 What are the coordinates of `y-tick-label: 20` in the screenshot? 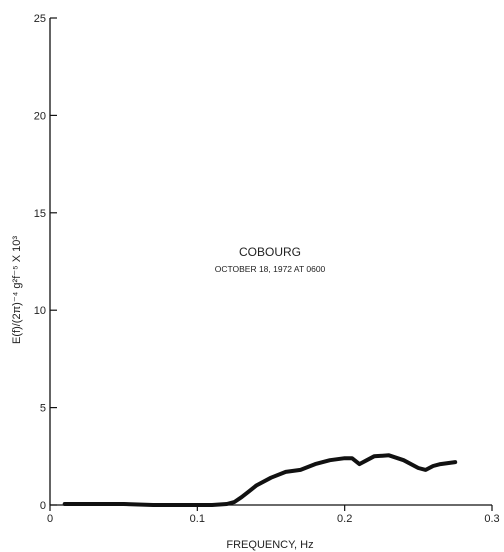 It's located at (40, 116).